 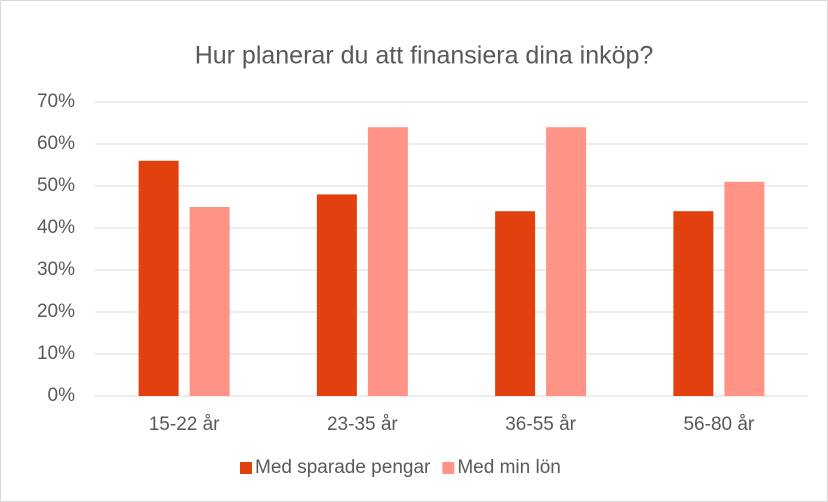 I want to click on y-tick-label: 10%, so click(x=56, y=353).